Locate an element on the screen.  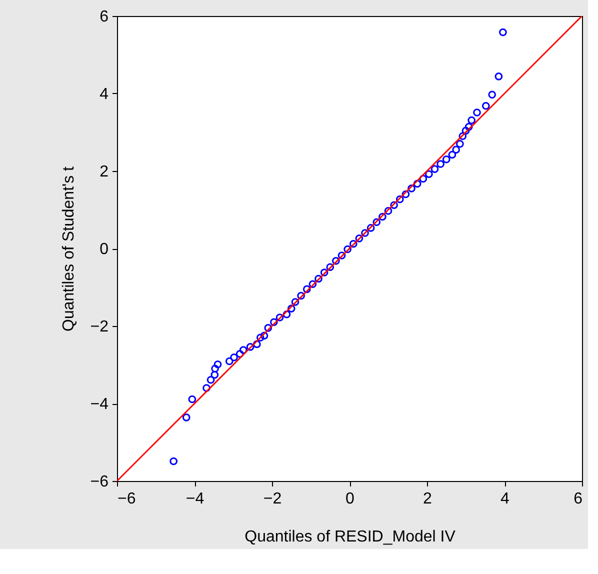
x-tick-label: 6 is located at coordinates (578, 499).